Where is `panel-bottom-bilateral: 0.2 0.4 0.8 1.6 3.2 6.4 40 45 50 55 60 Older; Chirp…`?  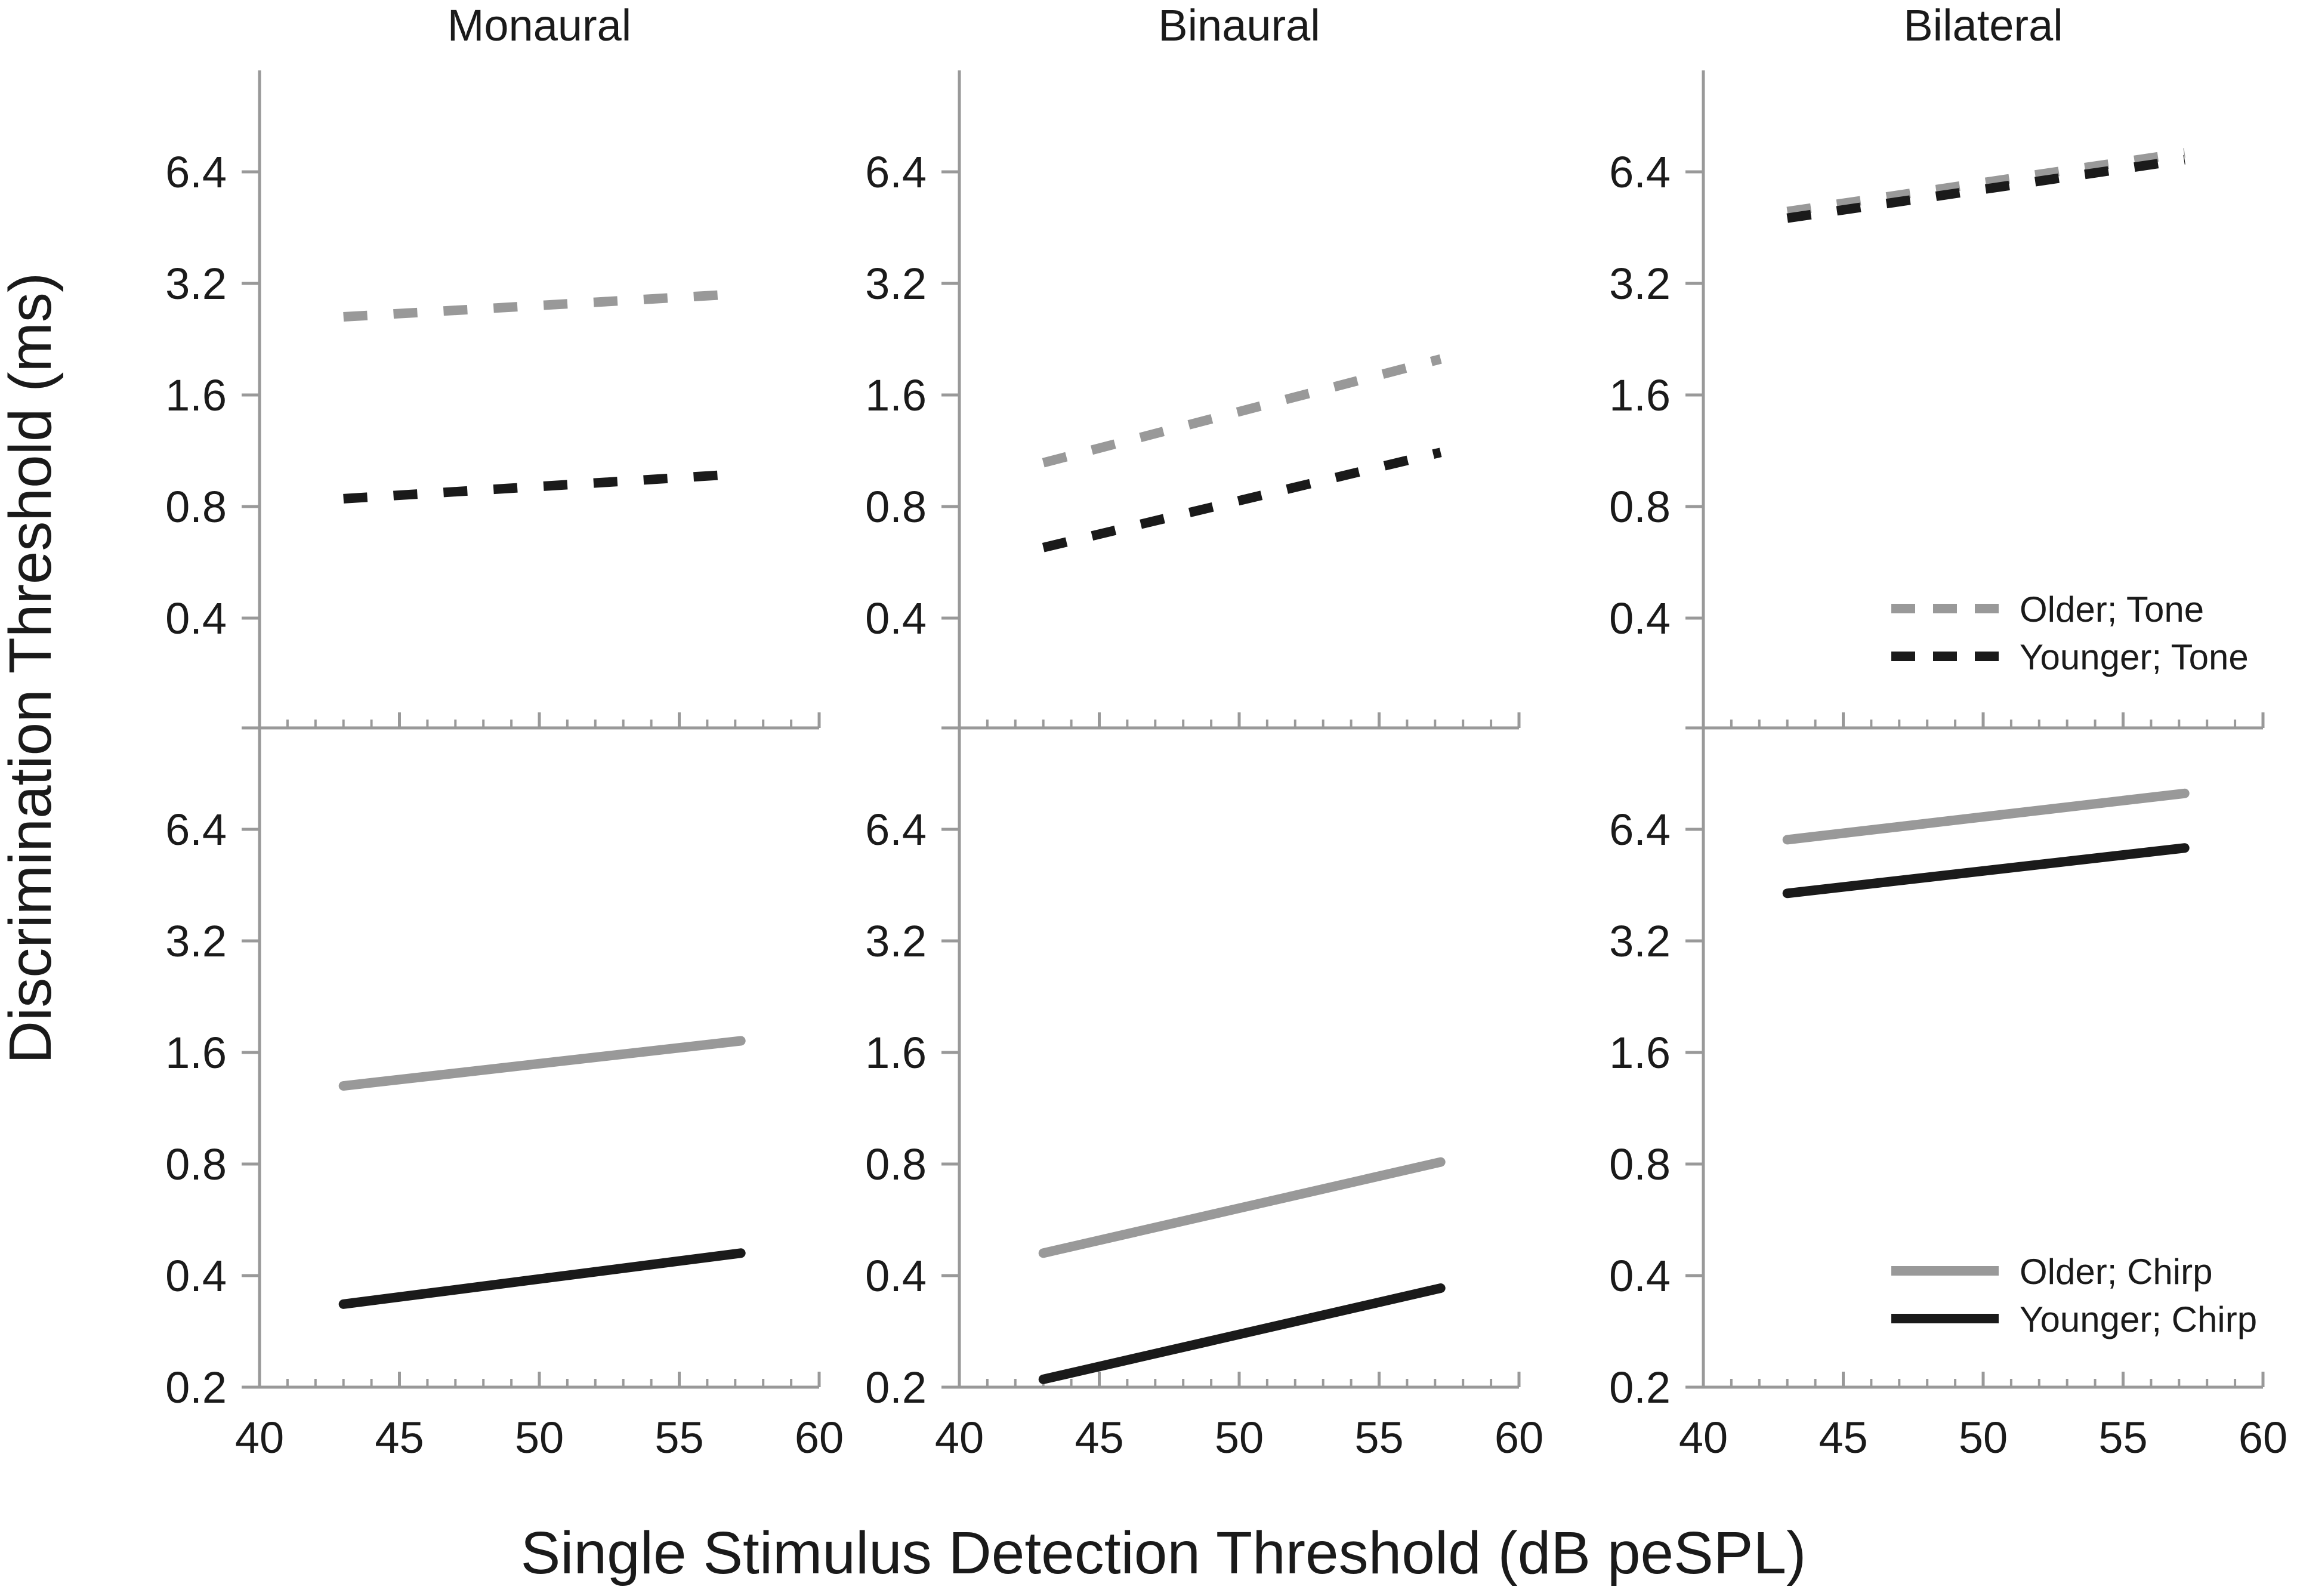 panel-bottom-bilateral: 0.2 0.4 0.8 1.6 3.2 6.4 40 45 50 55 60 Older; Chirp… is located at coordinates (1948, 1095).